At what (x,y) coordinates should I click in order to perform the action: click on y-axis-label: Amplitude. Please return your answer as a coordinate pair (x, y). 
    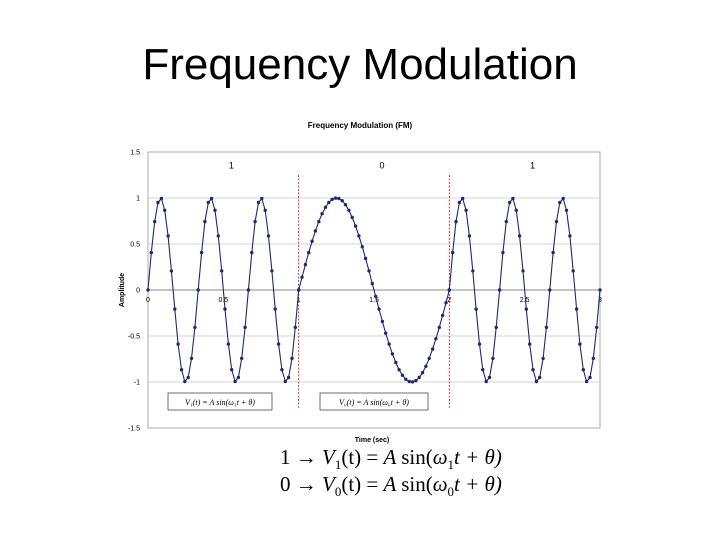
    Looking at the image, I should click on (122, 290).